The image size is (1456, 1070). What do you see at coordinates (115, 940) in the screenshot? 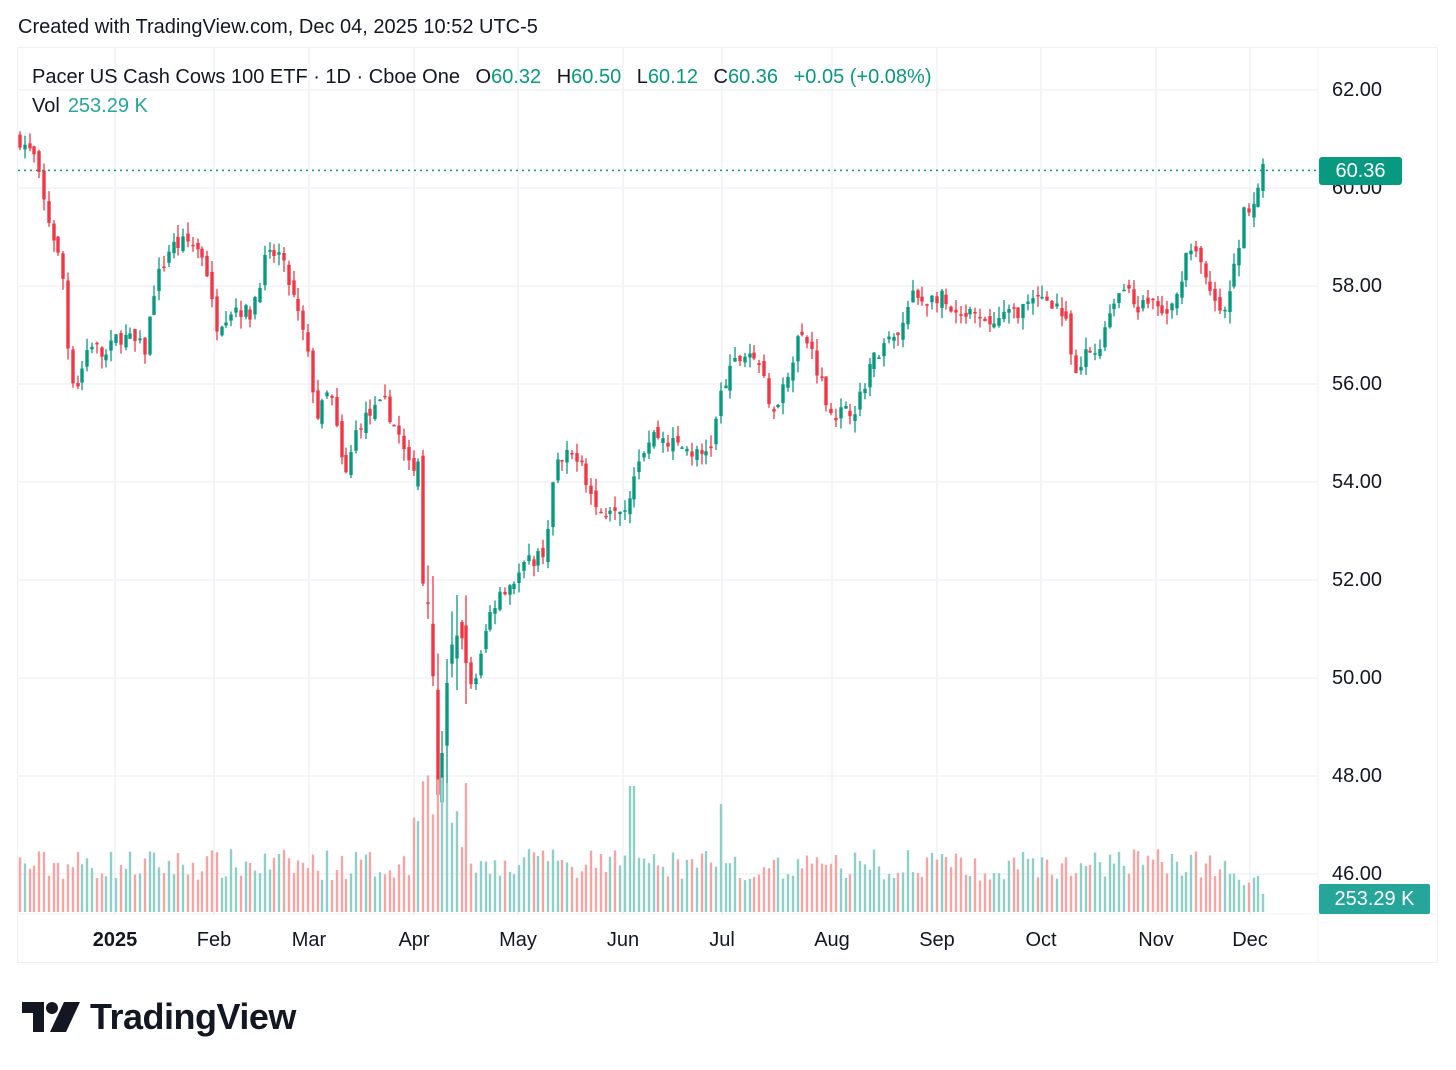
I see `time-tick: 2025` at bounding box center [115, 940].